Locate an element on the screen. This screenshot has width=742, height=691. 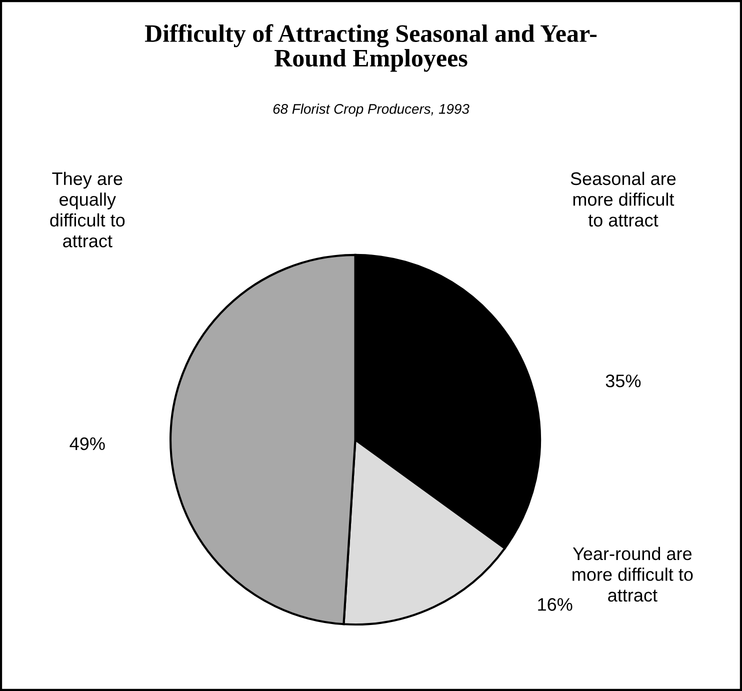
chart-subtitle: 68 Florist Crop Producers, 1993 is located at coordinates (371, 110).